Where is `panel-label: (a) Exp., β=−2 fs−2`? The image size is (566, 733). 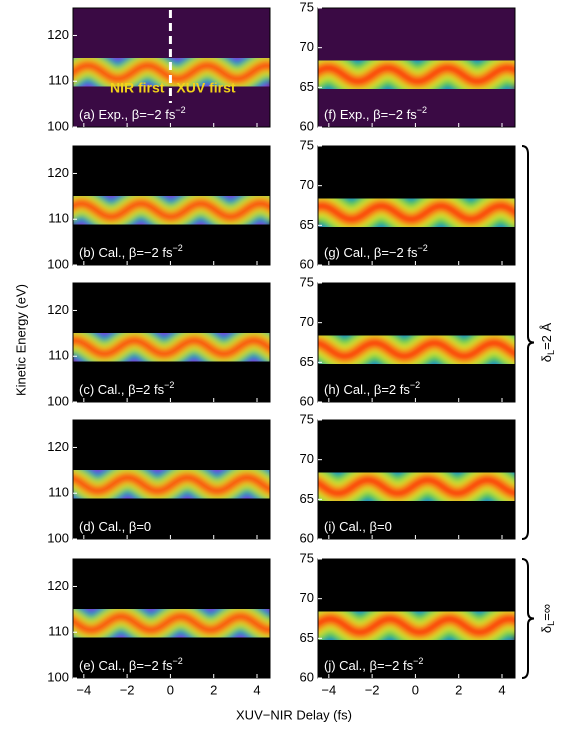 panel-label: (a) Exp., β=−2 fs−2 is located at coordinates (132, 113).